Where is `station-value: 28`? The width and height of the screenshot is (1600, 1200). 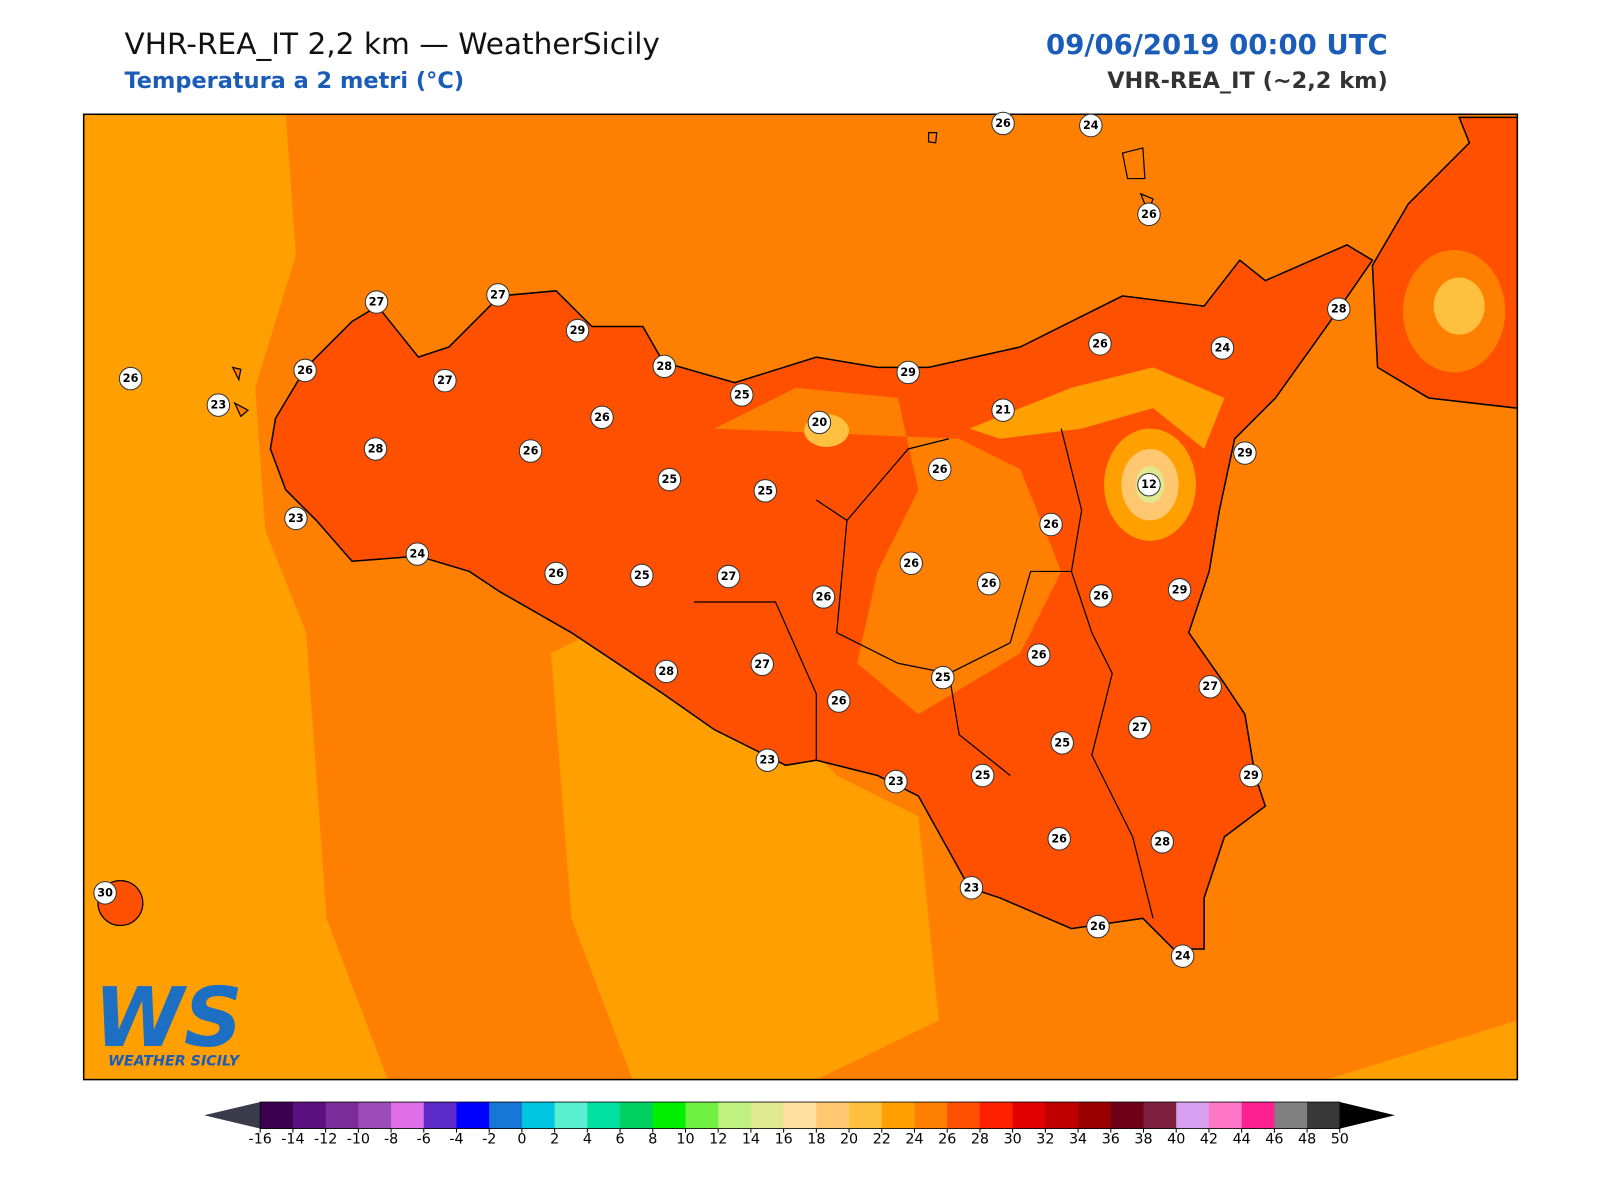
station-value: 28 is located at coordinates (667, 671).